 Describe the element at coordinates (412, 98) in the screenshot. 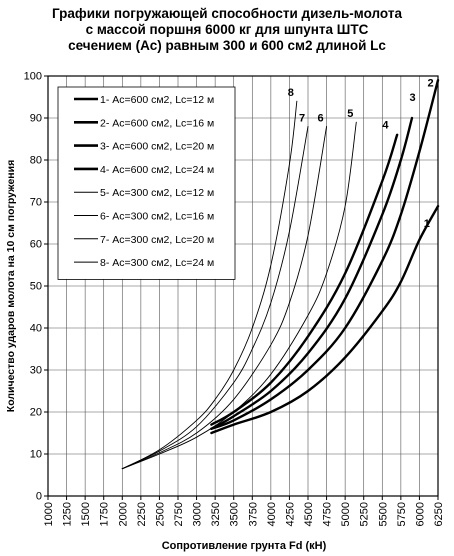

I see `curve-label-3: 3` at that location.